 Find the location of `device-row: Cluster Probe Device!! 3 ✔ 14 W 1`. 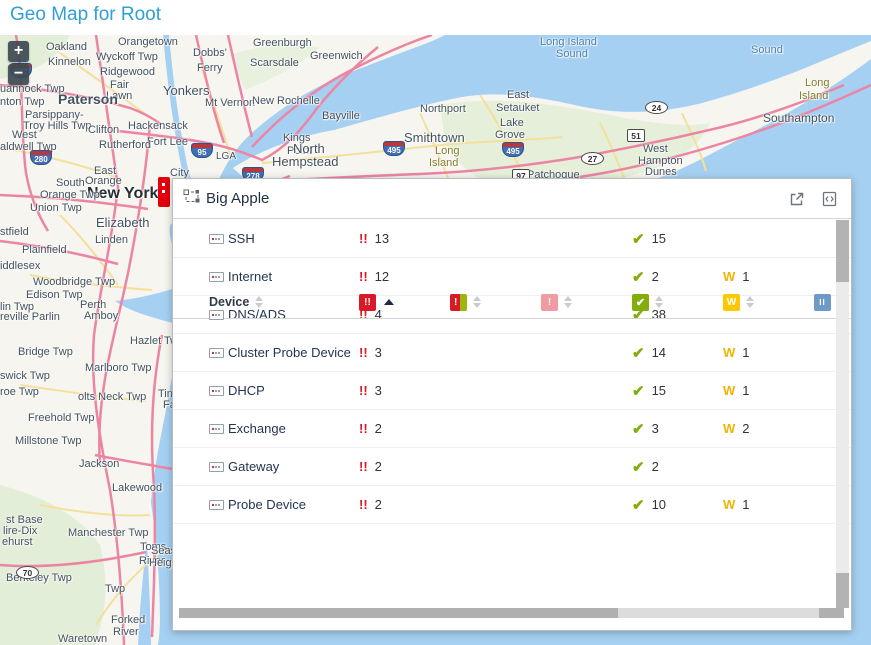

device-row: Cluster Probe Device!! 3 ✔ 14 W 1 is located at coordinates (512, 353).